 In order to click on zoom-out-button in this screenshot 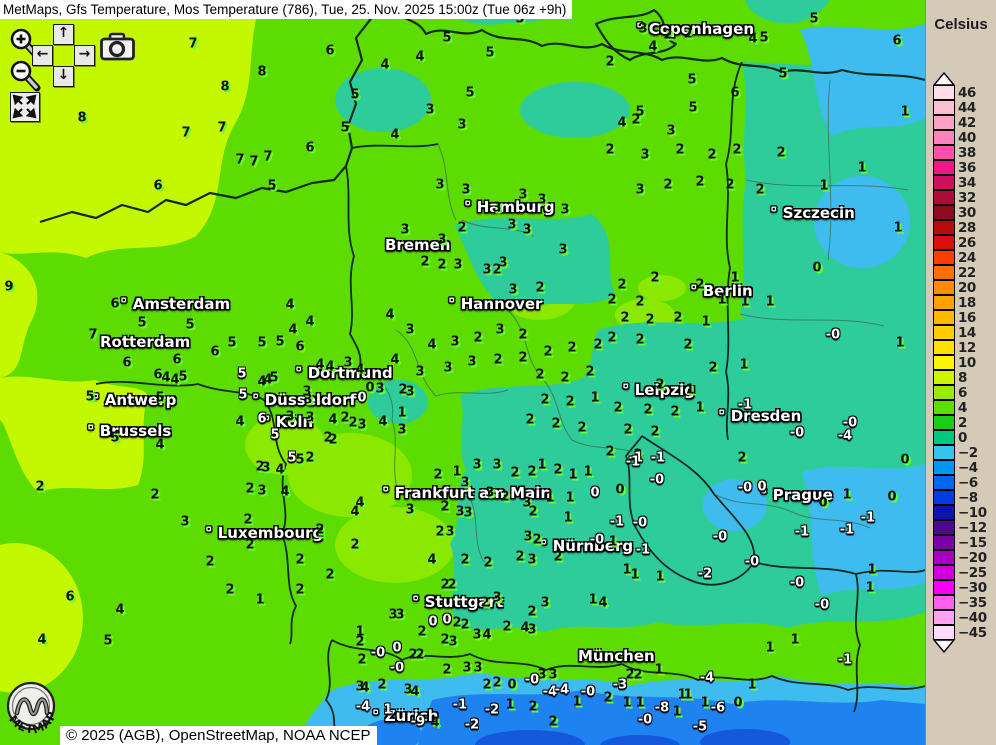, I will do `click(26, 77)`.